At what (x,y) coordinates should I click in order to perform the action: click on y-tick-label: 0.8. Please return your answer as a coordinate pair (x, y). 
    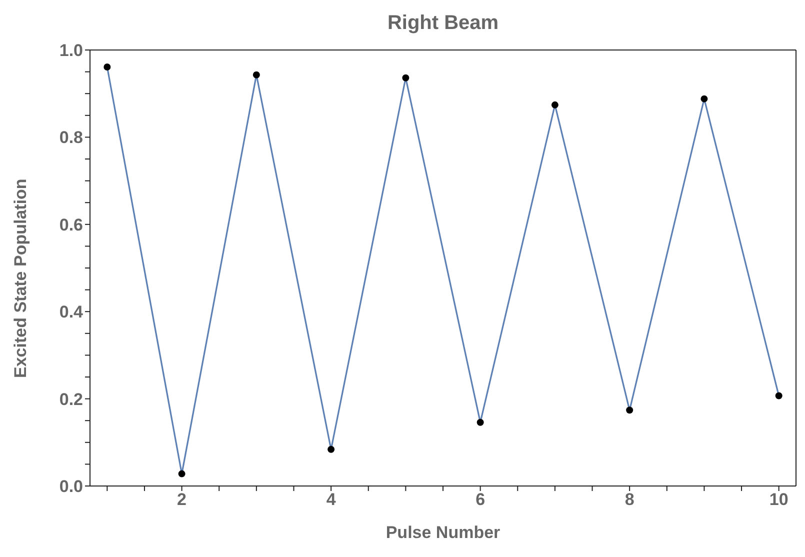
    Looking at the image, I should click on (71, 138).